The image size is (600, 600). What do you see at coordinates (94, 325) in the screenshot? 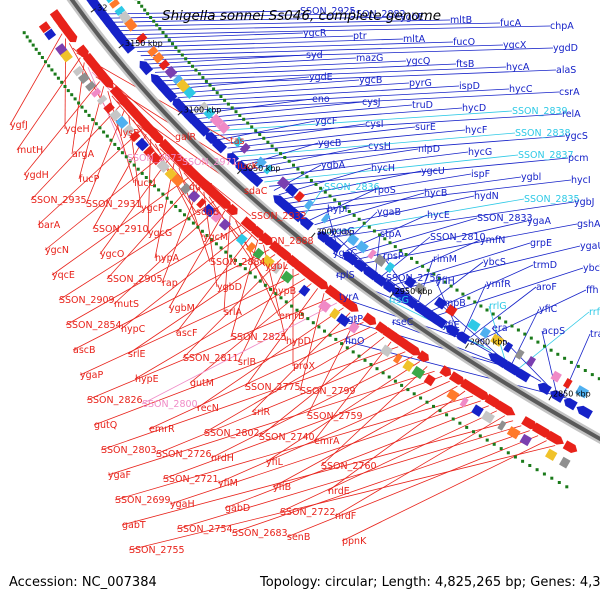
I see `gene-label: SSON_2854` at bounding box center [94, 325].